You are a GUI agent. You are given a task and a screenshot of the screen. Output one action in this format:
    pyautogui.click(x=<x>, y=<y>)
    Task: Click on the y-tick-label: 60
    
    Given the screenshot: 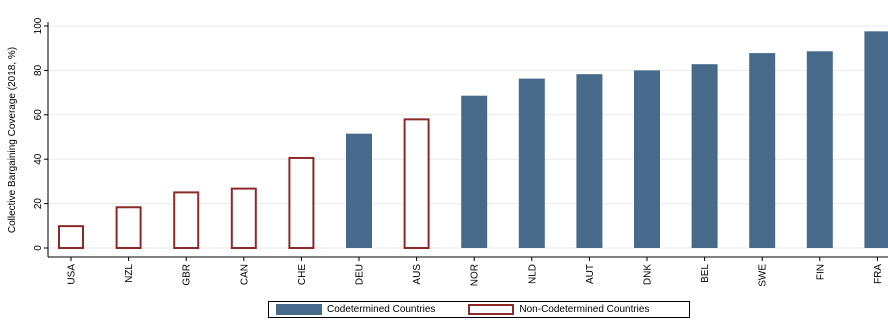 What is the action you would take?
    pyautogui.click(x=38, y=115)
    